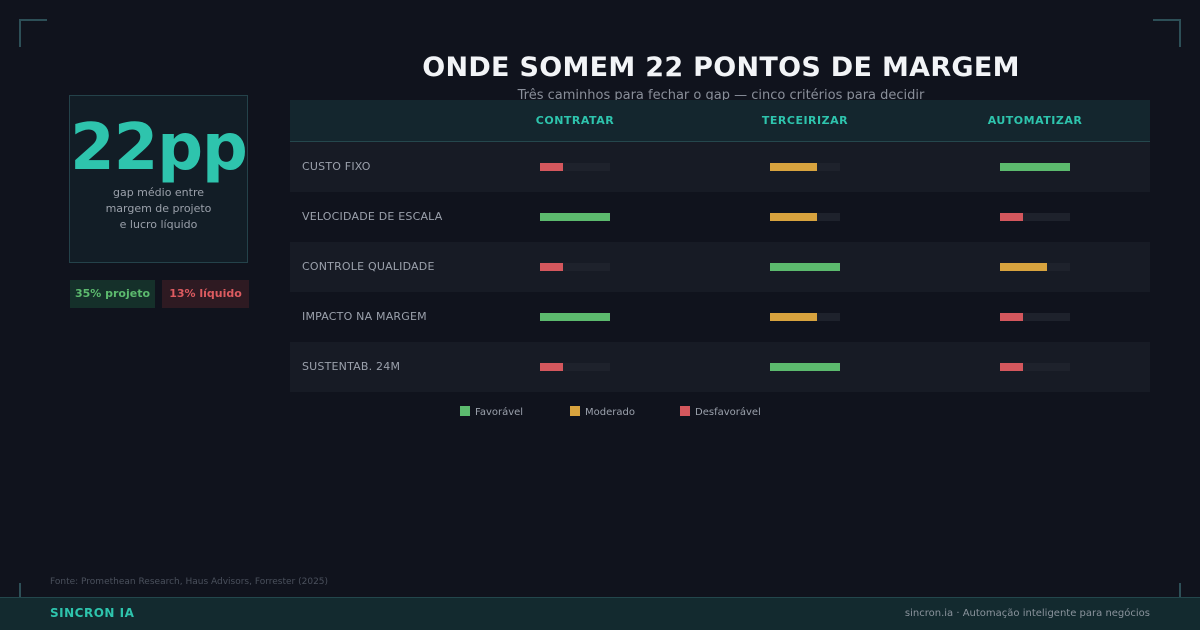 Image resolution: width=1200 pixels, height=630 pixels. I want to click on legend-item: Moderado, so click(602, 412).